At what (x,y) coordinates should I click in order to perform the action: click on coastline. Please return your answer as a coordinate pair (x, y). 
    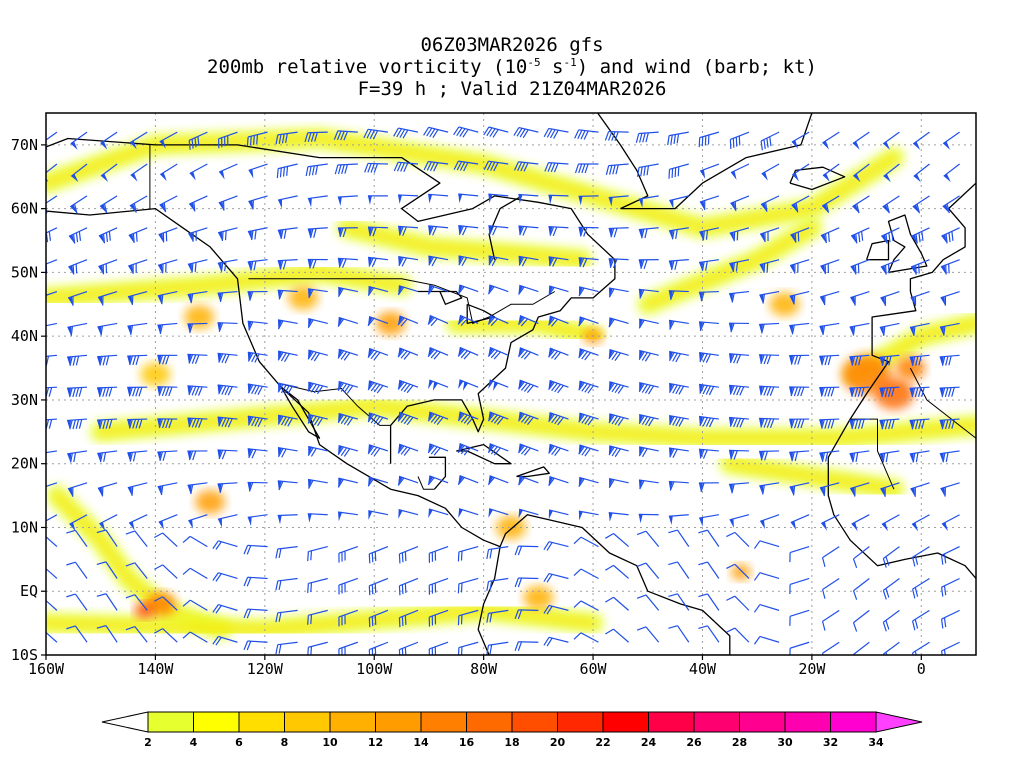
    Looking at the image, I should click on (300, 412).